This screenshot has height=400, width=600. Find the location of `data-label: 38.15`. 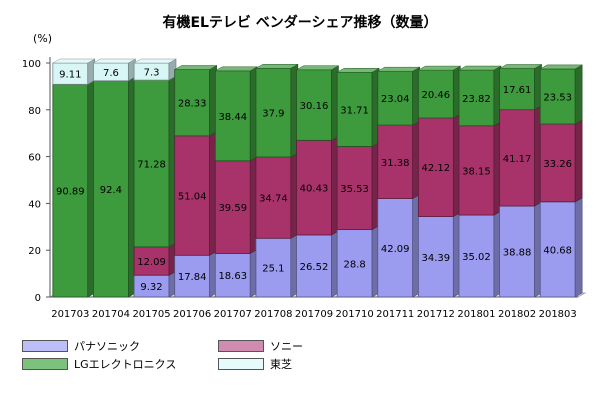

data-label: 38.15 is located at coordinates (476, 171).